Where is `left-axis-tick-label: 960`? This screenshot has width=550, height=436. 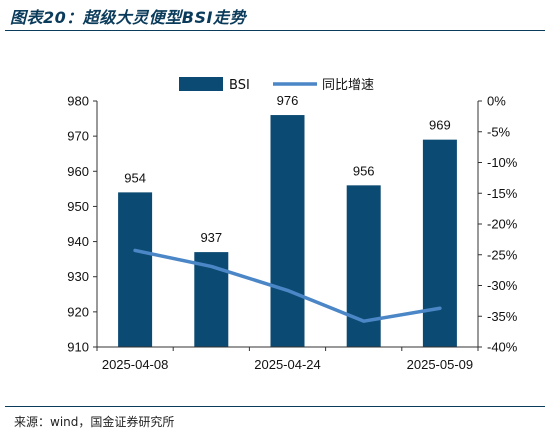 left-axis-tick-label: 960 is located at coordinates (78, 171).